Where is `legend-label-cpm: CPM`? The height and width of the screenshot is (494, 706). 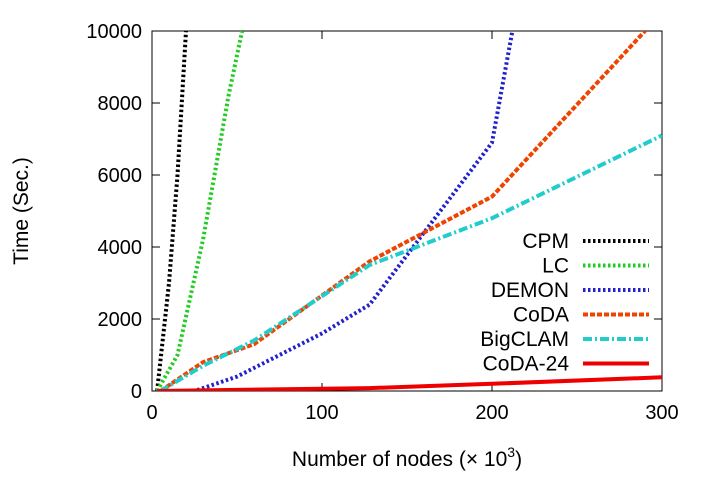
legend-label-cpm: CPM is located at coordinates (545, 241).